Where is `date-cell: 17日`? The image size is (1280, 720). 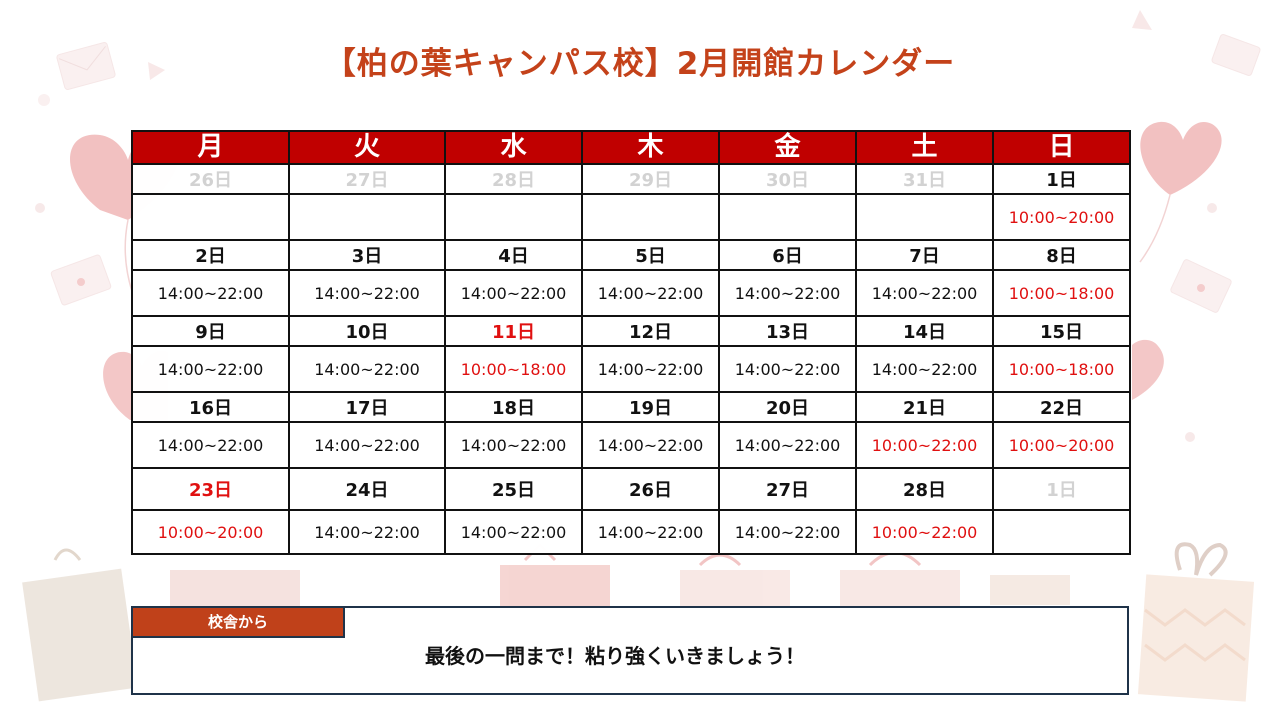
date-cell: 17日 is located at coordinates (367, 407).